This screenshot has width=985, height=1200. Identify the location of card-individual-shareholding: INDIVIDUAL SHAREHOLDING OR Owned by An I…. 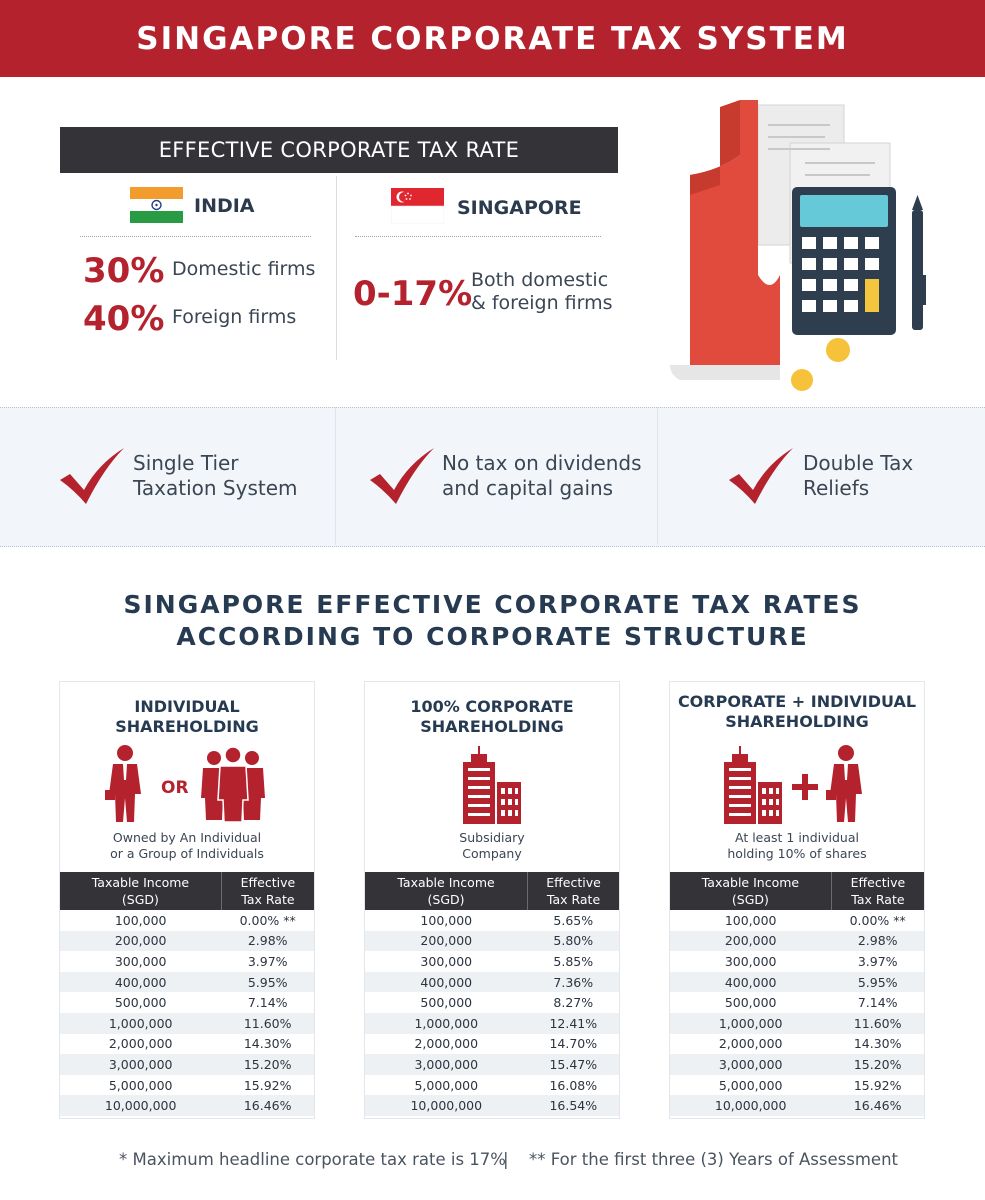
(187, 900).